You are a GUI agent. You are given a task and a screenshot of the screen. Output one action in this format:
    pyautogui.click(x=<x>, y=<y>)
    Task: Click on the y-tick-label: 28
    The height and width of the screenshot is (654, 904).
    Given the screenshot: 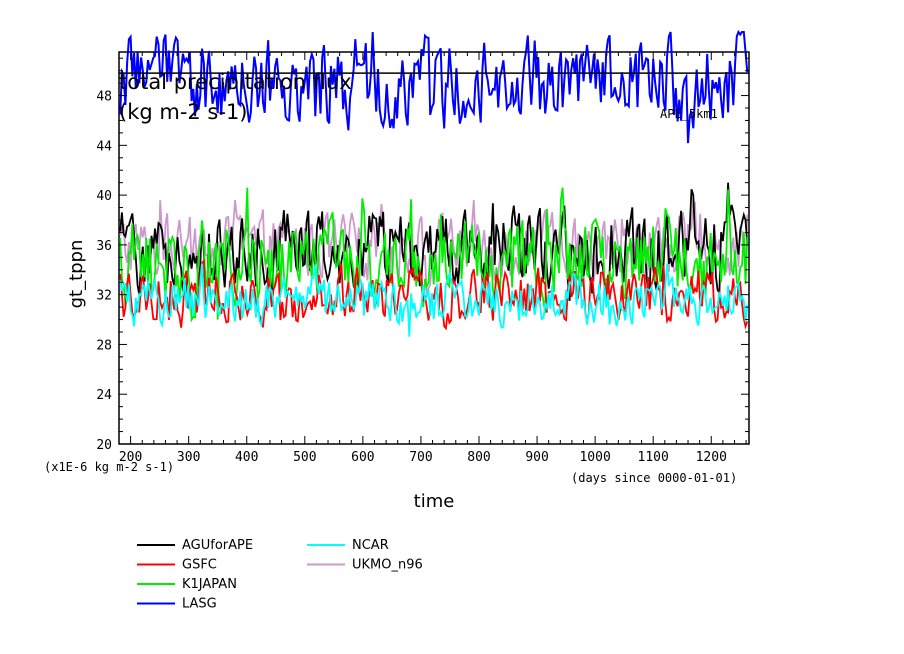 What is the action you would take?
    pyautogui.click(x=104, y=345)
    